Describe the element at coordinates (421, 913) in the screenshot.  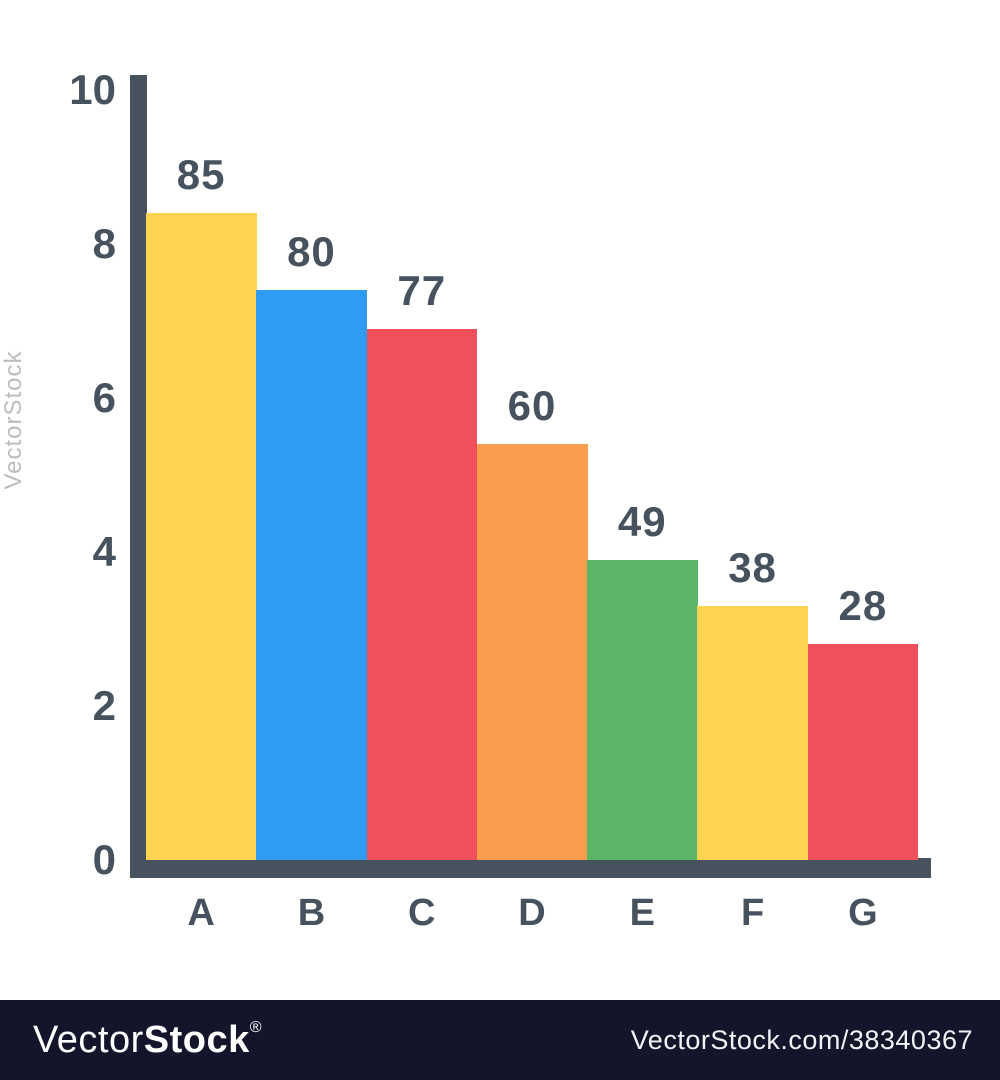
I see `x-category-label-C: C` at that location.